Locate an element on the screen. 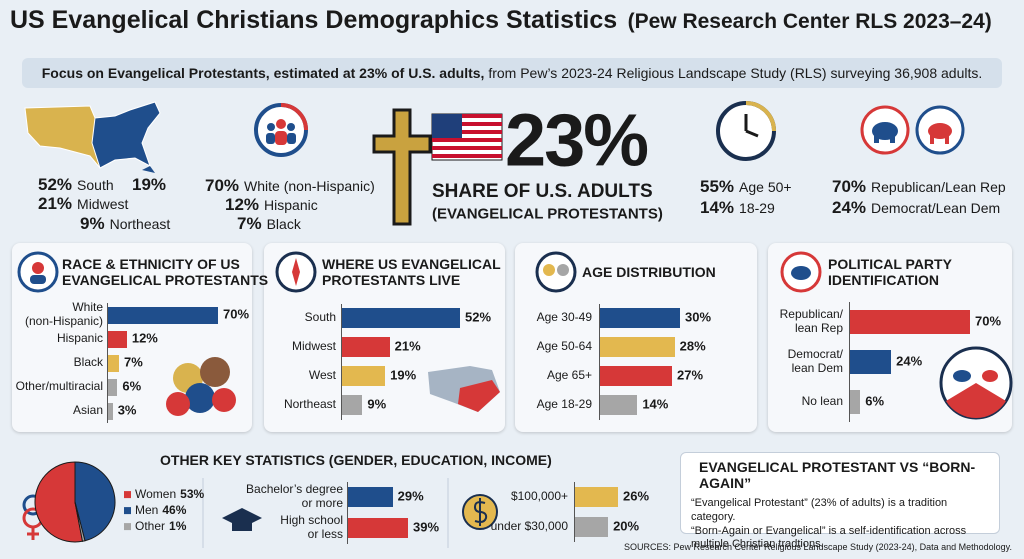 This screenshot has height=559, width=1024. highlight: 14% 18-29 is located at coordinates (737, 208).